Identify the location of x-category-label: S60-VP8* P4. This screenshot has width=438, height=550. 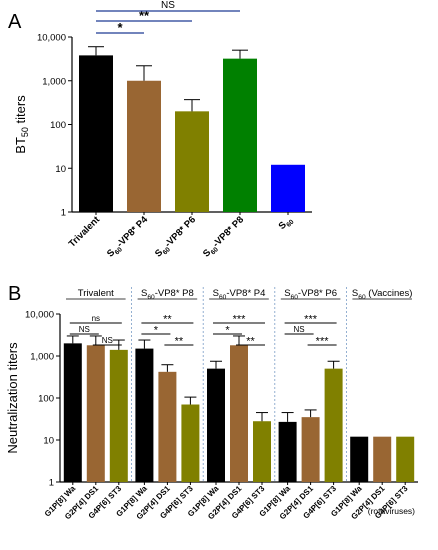
(128, 237).